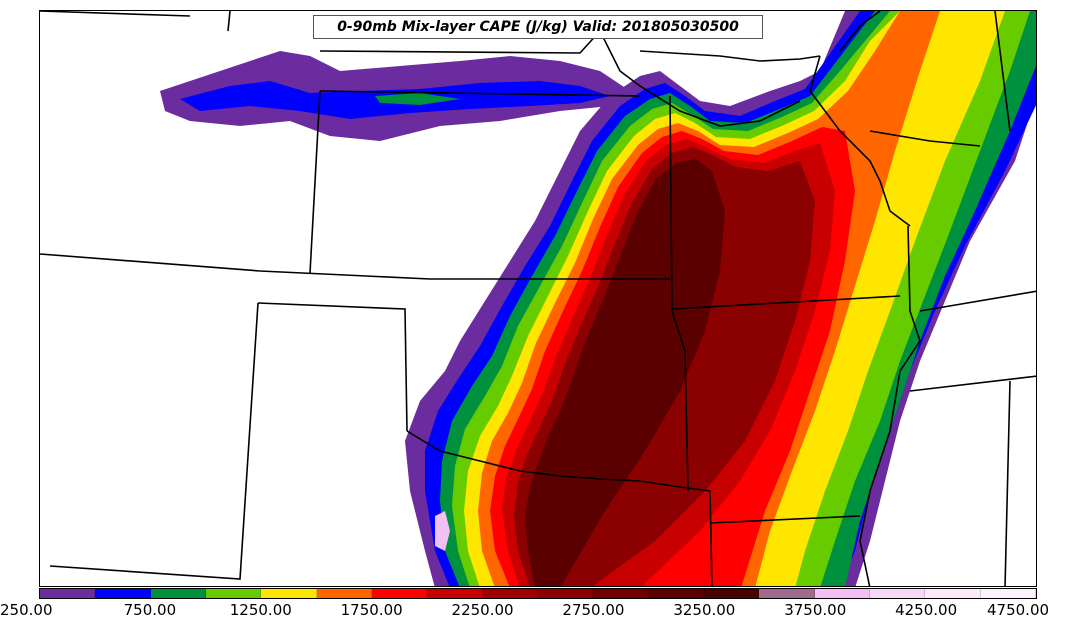  I want to click on colorbar-tick-label: 4750.00, so click(1018, 610).